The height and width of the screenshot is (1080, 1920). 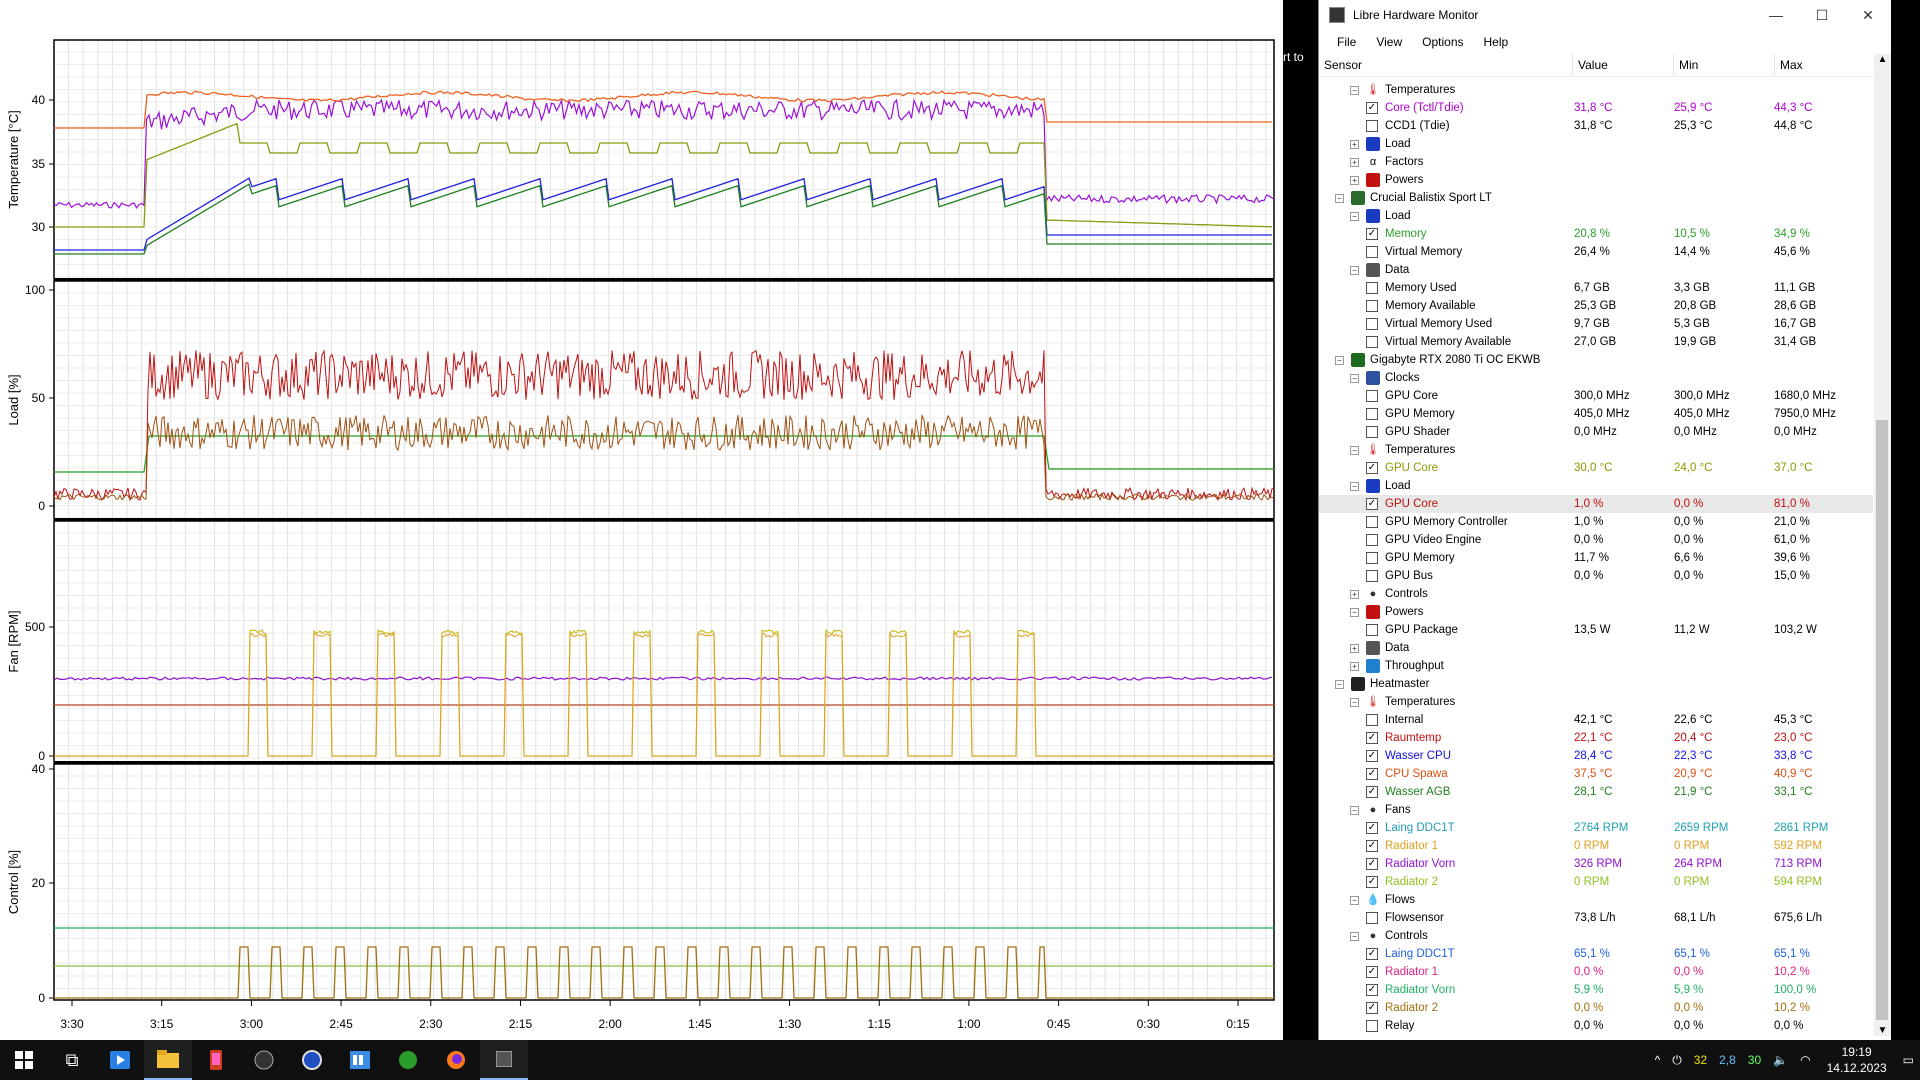 I want to click on network-icon: ◠, so click(x=1805, y=1060).